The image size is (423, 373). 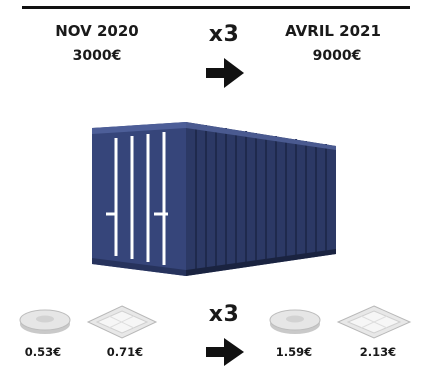 What do you see at coordinates (224, 34) in the screenshot?
I see `top-multiplier: x3` at bounding box center [224, 34].